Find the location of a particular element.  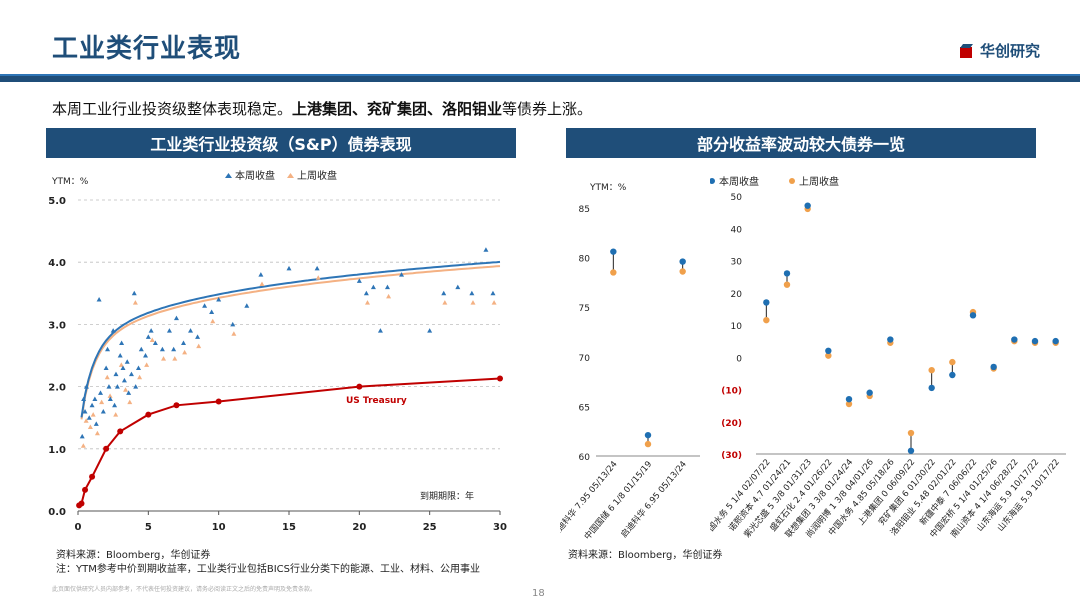

left-legend: 本周收盘 上周收盘 is located at coordinates (281, 175).